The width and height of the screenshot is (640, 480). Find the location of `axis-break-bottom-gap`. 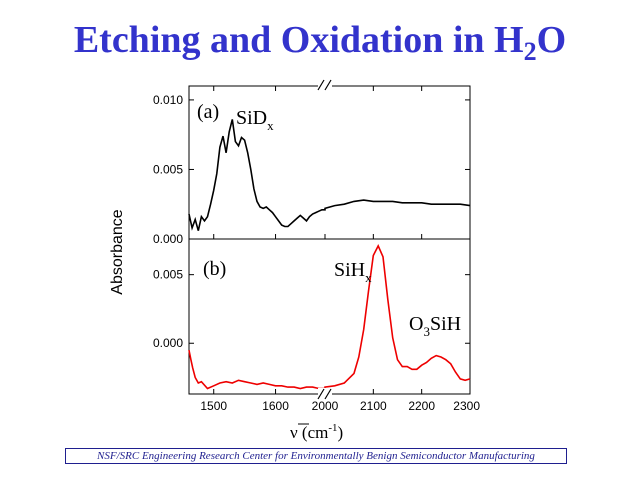

axis-break-bottom-gap is located at coordinates (325, 394).